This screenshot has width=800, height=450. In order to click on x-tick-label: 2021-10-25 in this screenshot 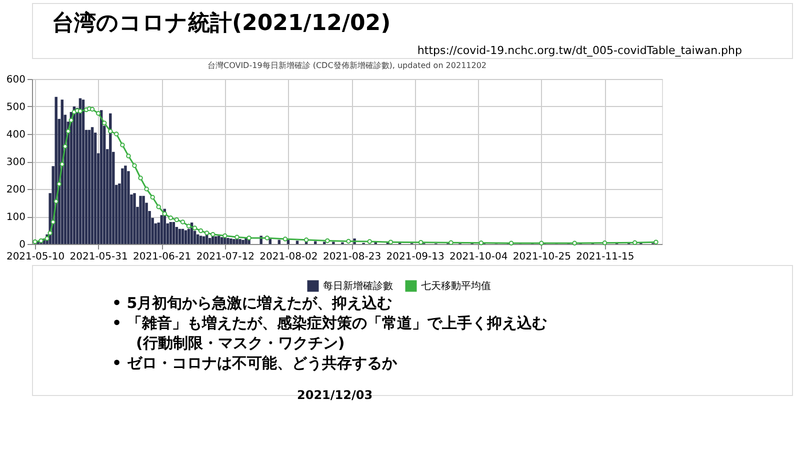, I will do `click(541, 257)`.